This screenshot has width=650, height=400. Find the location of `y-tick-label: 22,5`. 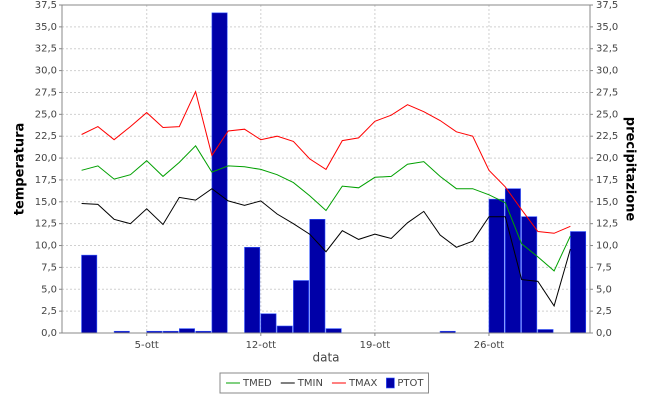

y-tick-label: 22,5 is located at coordinates (46, 136).